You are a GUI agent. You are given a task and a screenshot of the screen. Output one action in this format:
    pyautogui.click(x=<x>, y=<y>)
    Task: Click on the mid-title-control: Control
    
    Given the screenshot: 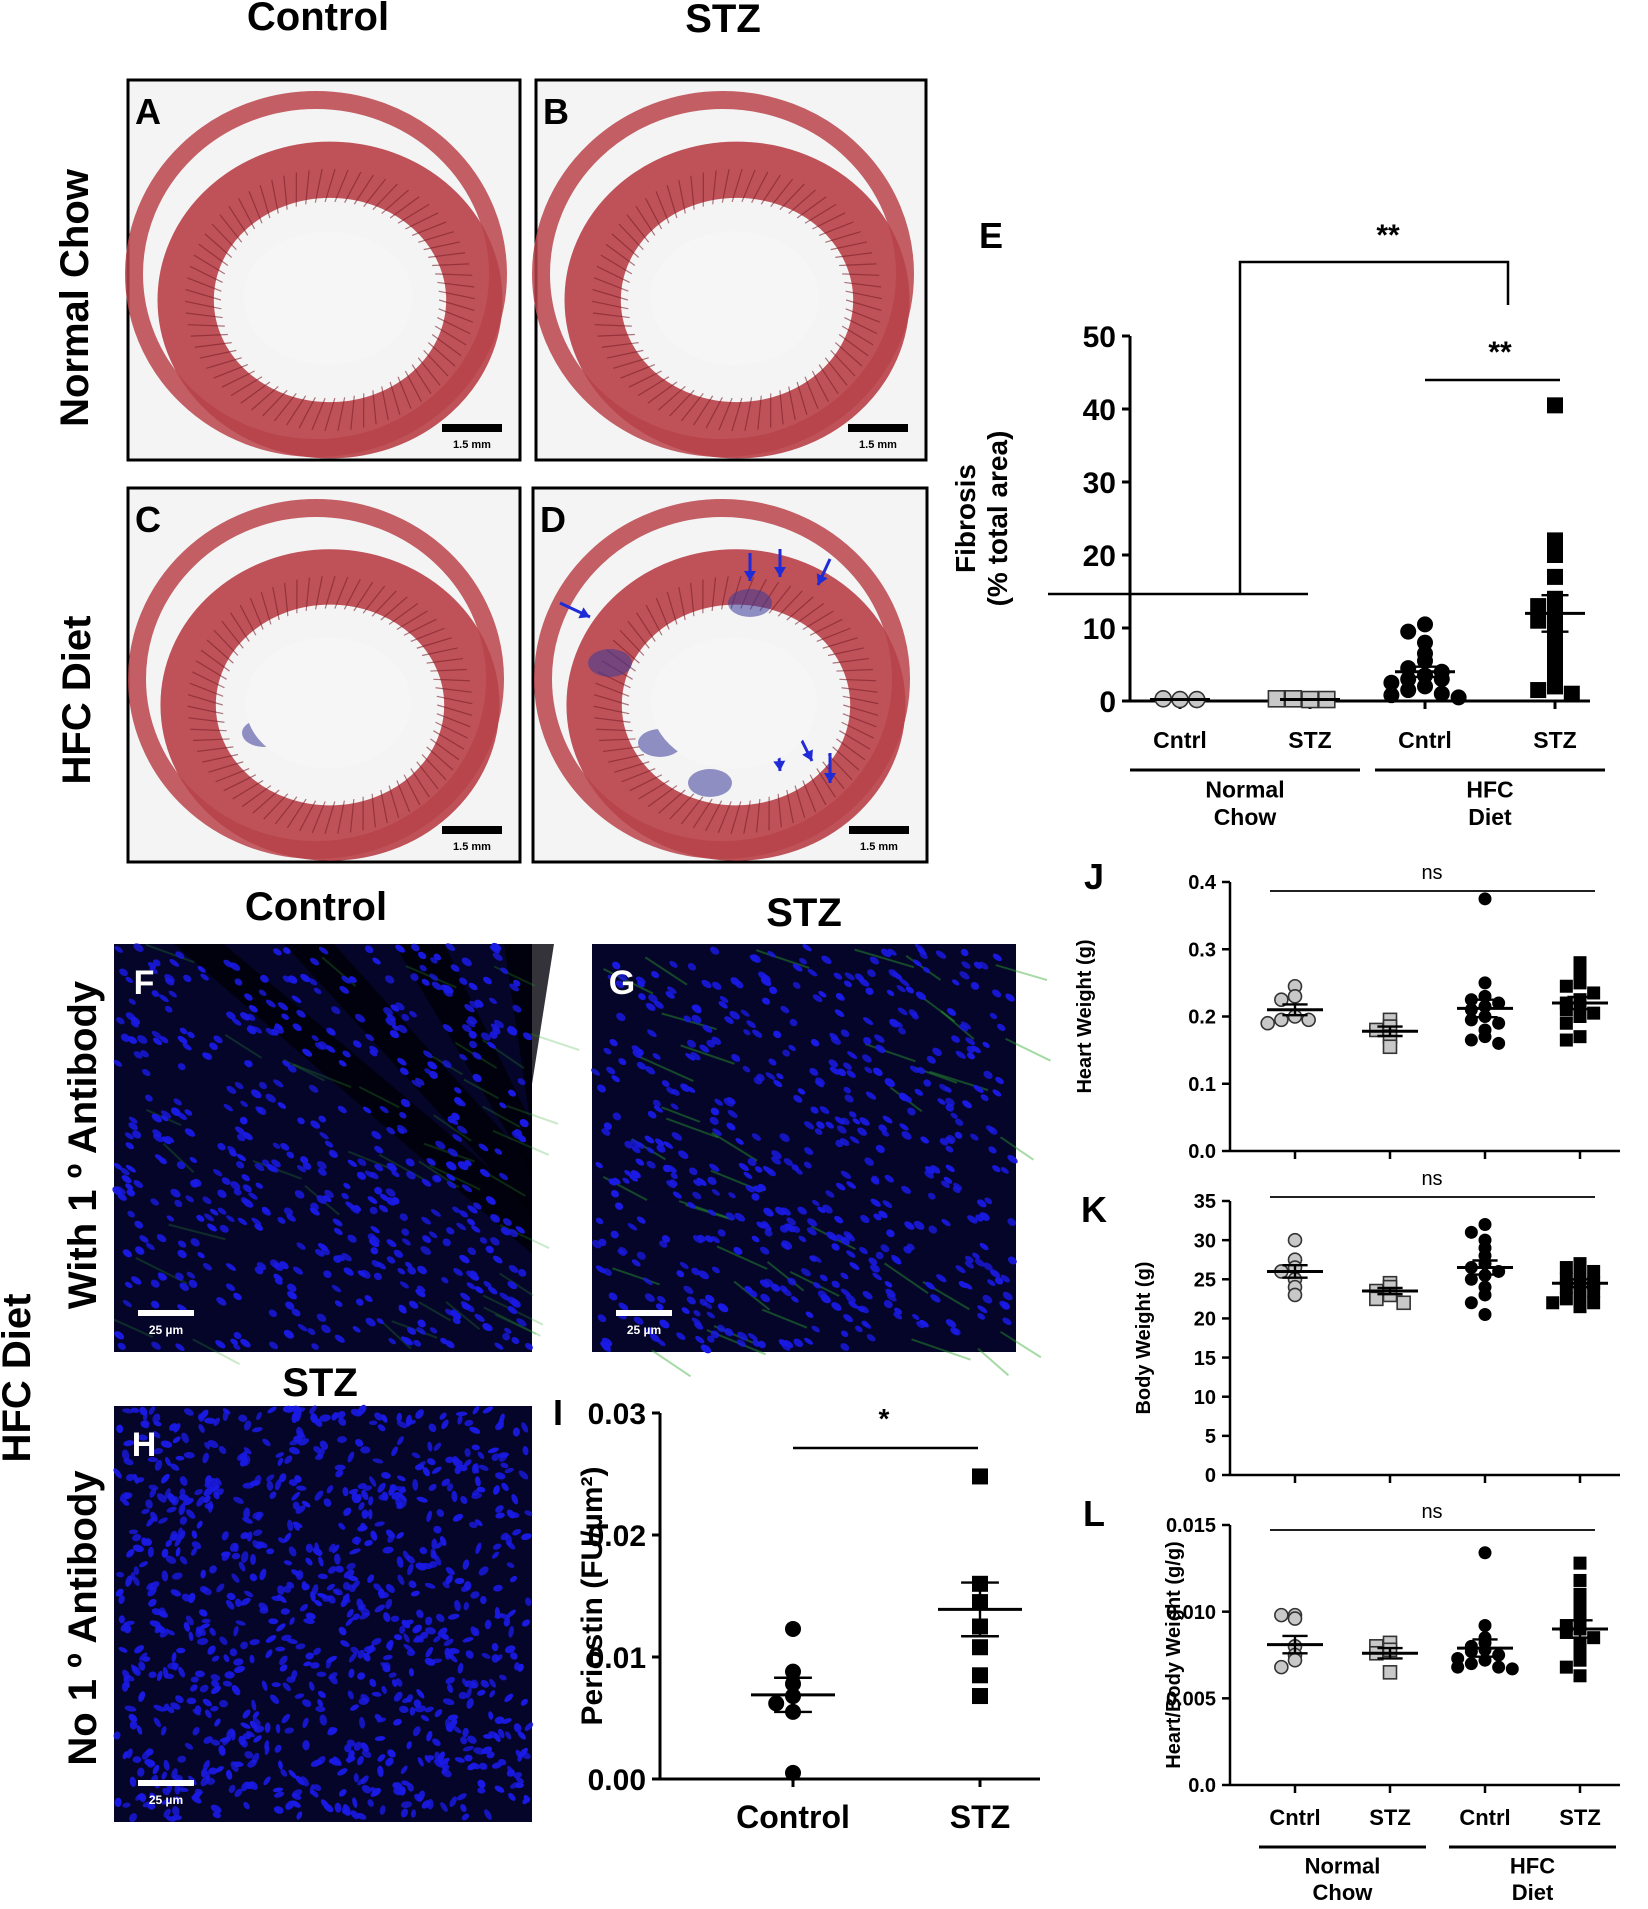 What is the action you would take?
    pyautogui.click(x=316, y=907)
    